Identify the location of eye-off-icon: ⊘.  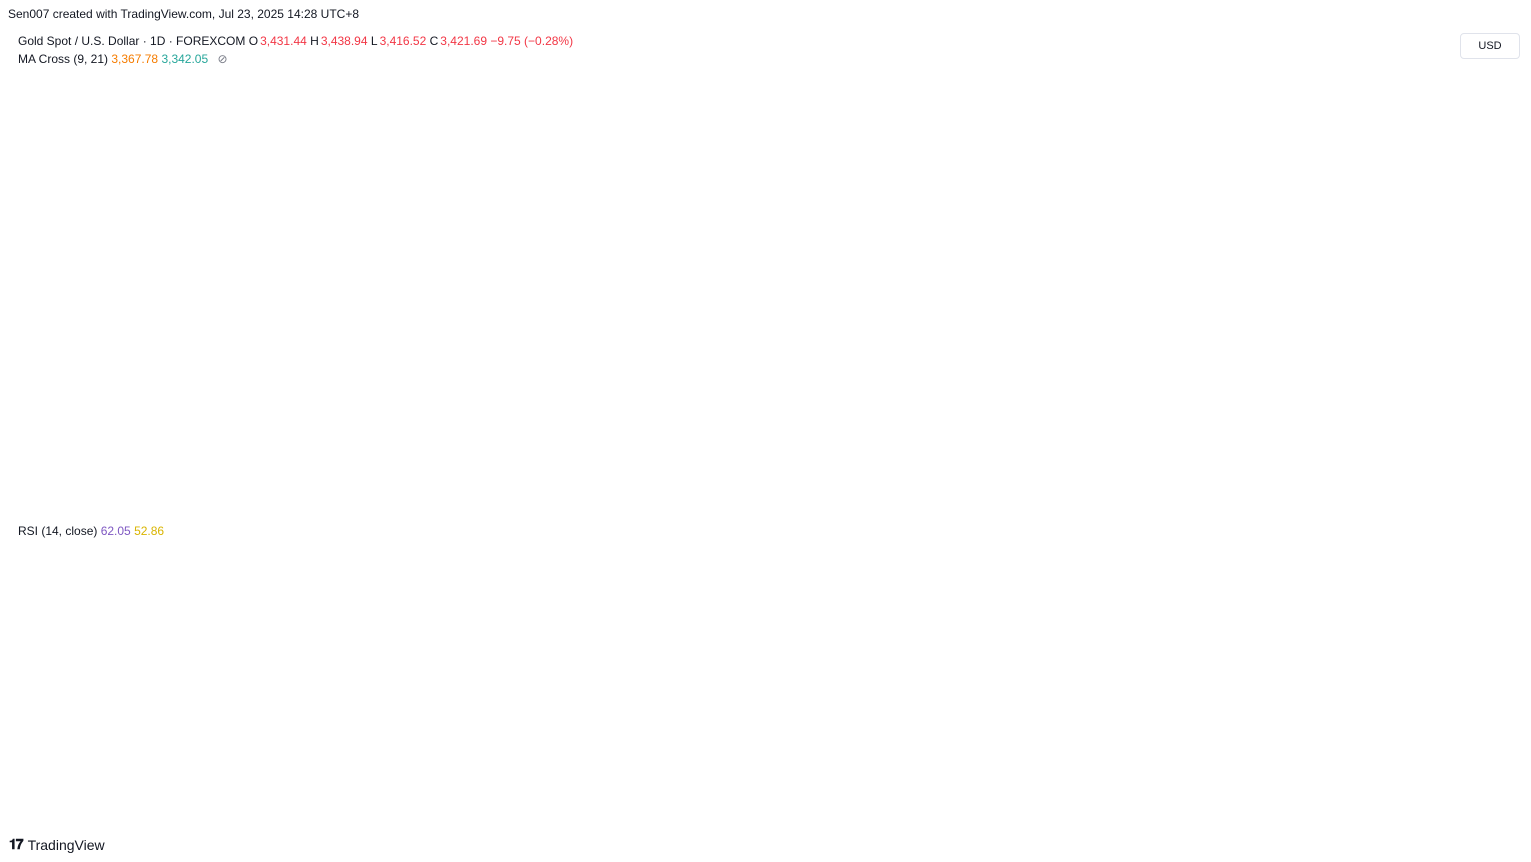
(222, 59).